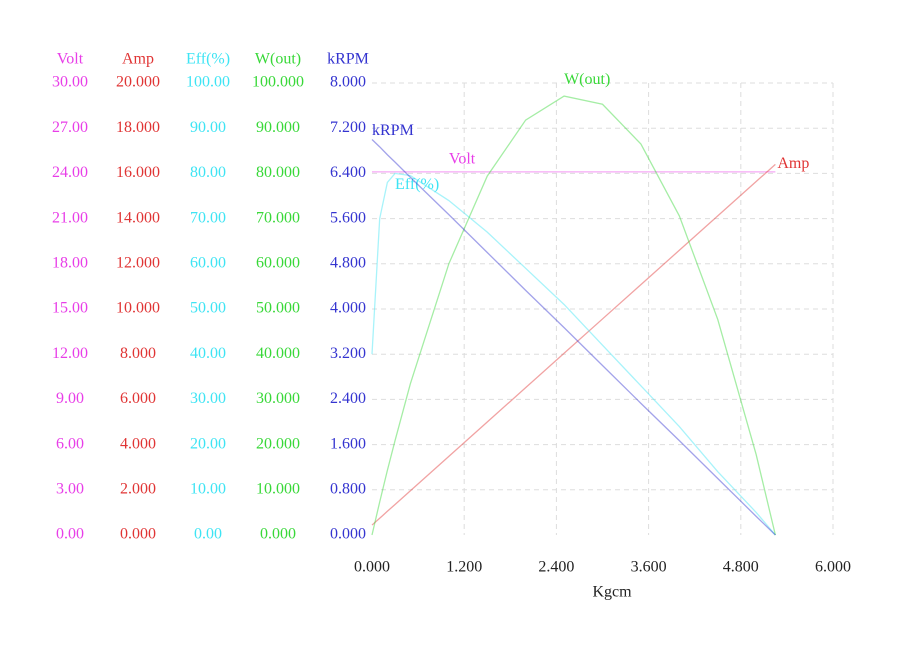 The image size is (906, 663). I want to click on y-tick-label: 10.00, so click(208, 488).